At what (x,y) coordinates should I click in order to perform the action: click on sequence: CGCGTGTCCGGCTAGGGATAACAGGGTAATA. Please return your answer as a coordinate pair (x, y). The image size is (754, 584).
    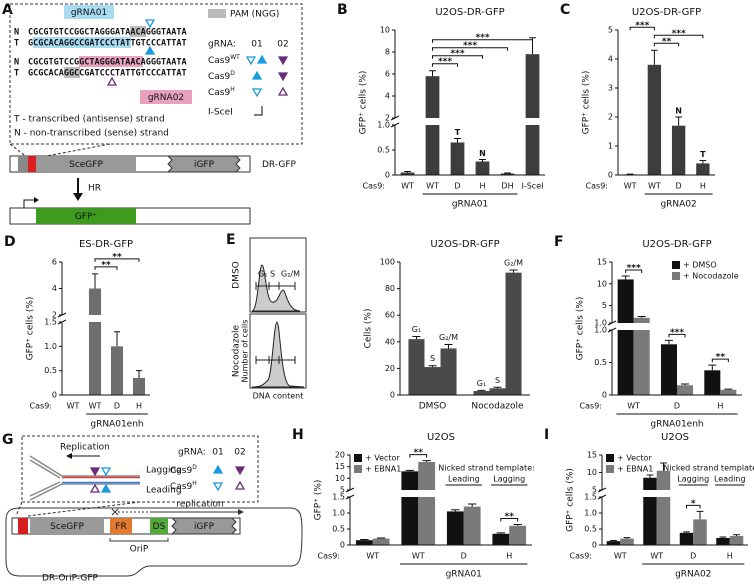
    Looking at the image, I should click on (107, 63).